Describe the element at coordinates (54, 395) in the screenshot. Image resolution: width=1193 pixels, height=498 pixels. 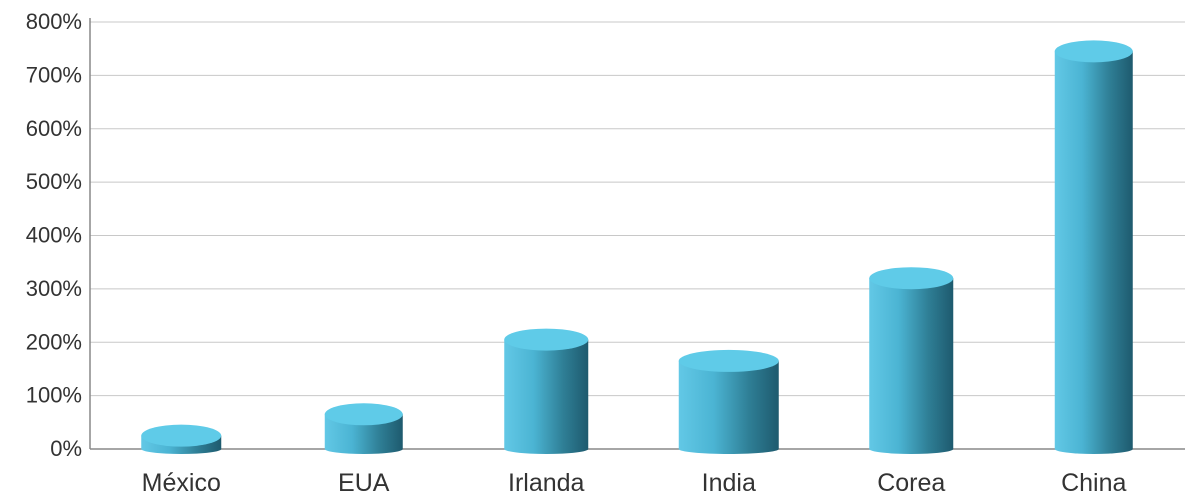
I see `y-tick-label: 100%` at that location.